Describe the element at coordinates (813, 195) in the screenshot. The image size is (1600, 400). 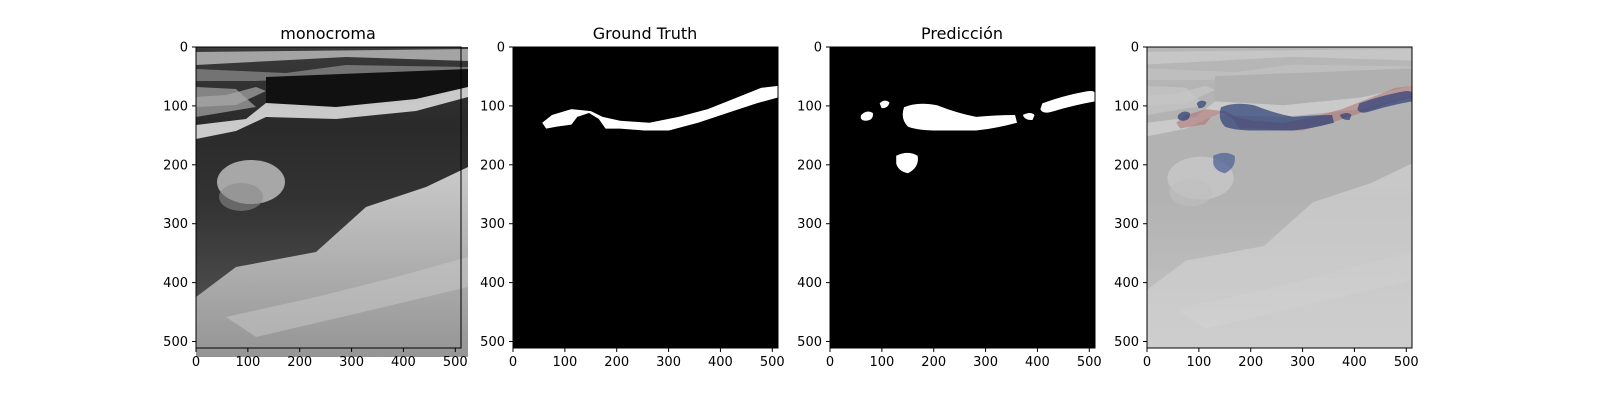
I see `y-ticks-3: 0 100 200 300 400 500` at that location.